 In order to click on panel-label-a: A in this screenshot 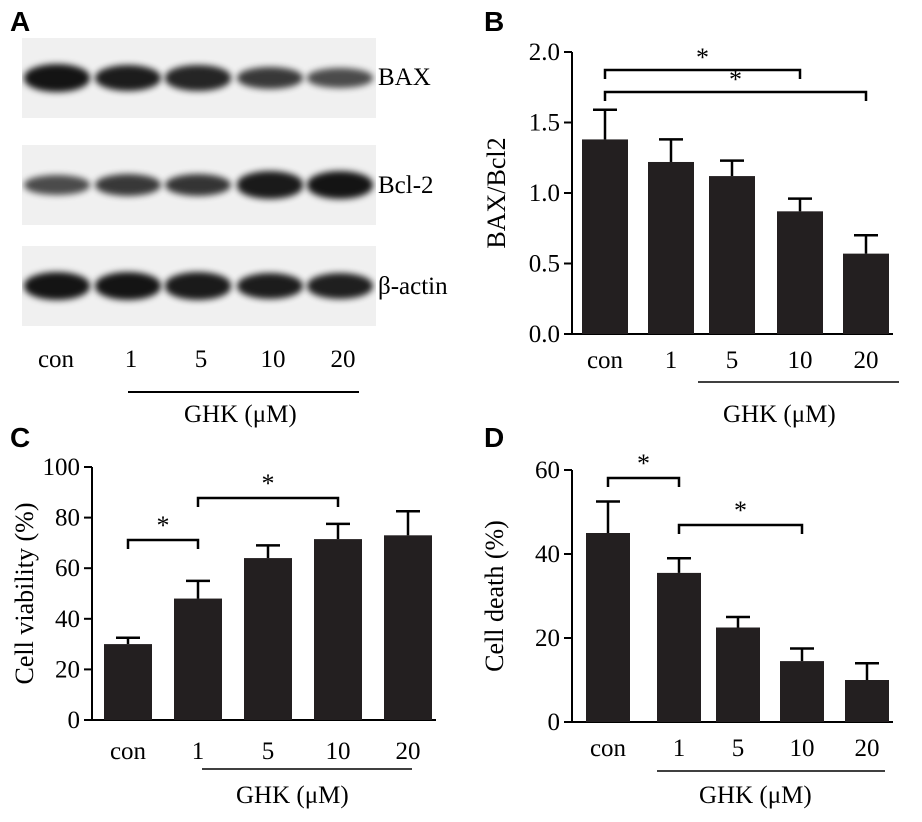, I will do `click(20, 21)`.